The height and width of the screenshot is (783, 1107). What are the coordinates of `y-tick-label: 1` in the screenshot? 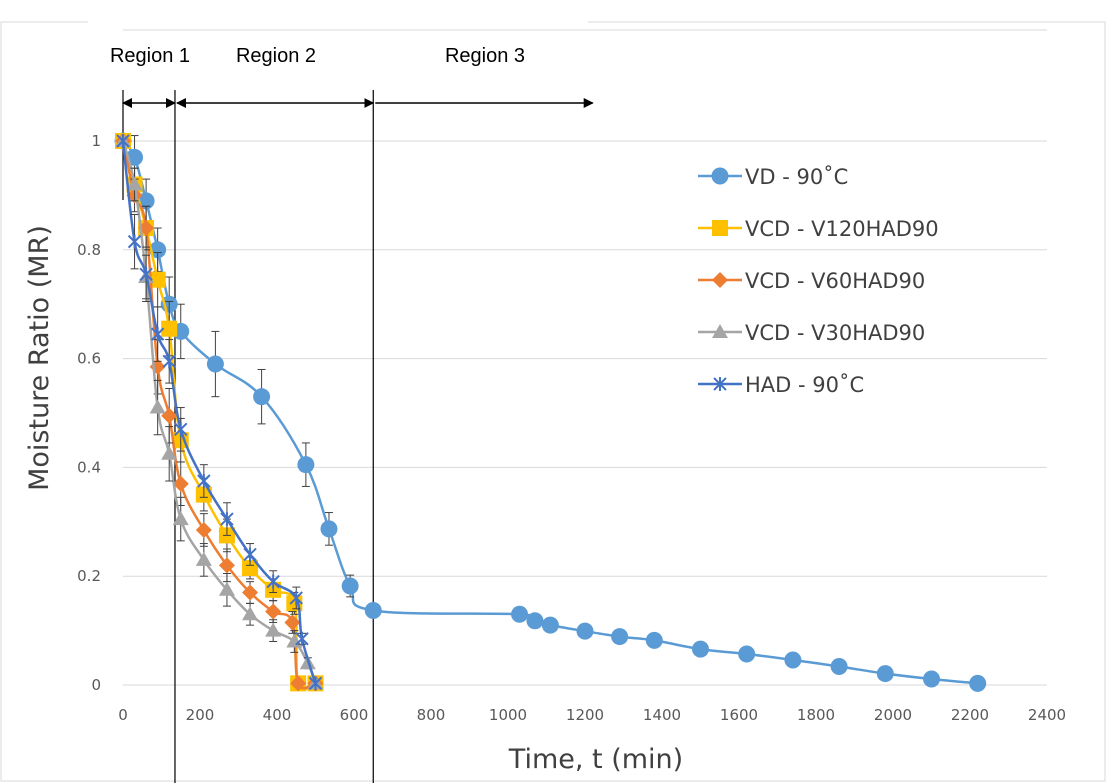 It's located at (96, 141).